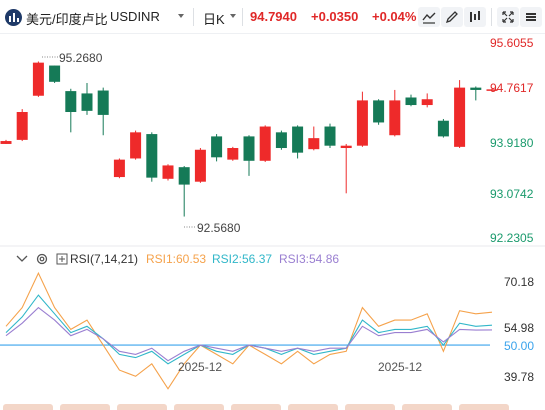 The image size is (545, 410). What do you see at coordinates (475, 17) in the screenshot?
I see `compare-button` at bounding box center [475, 17].